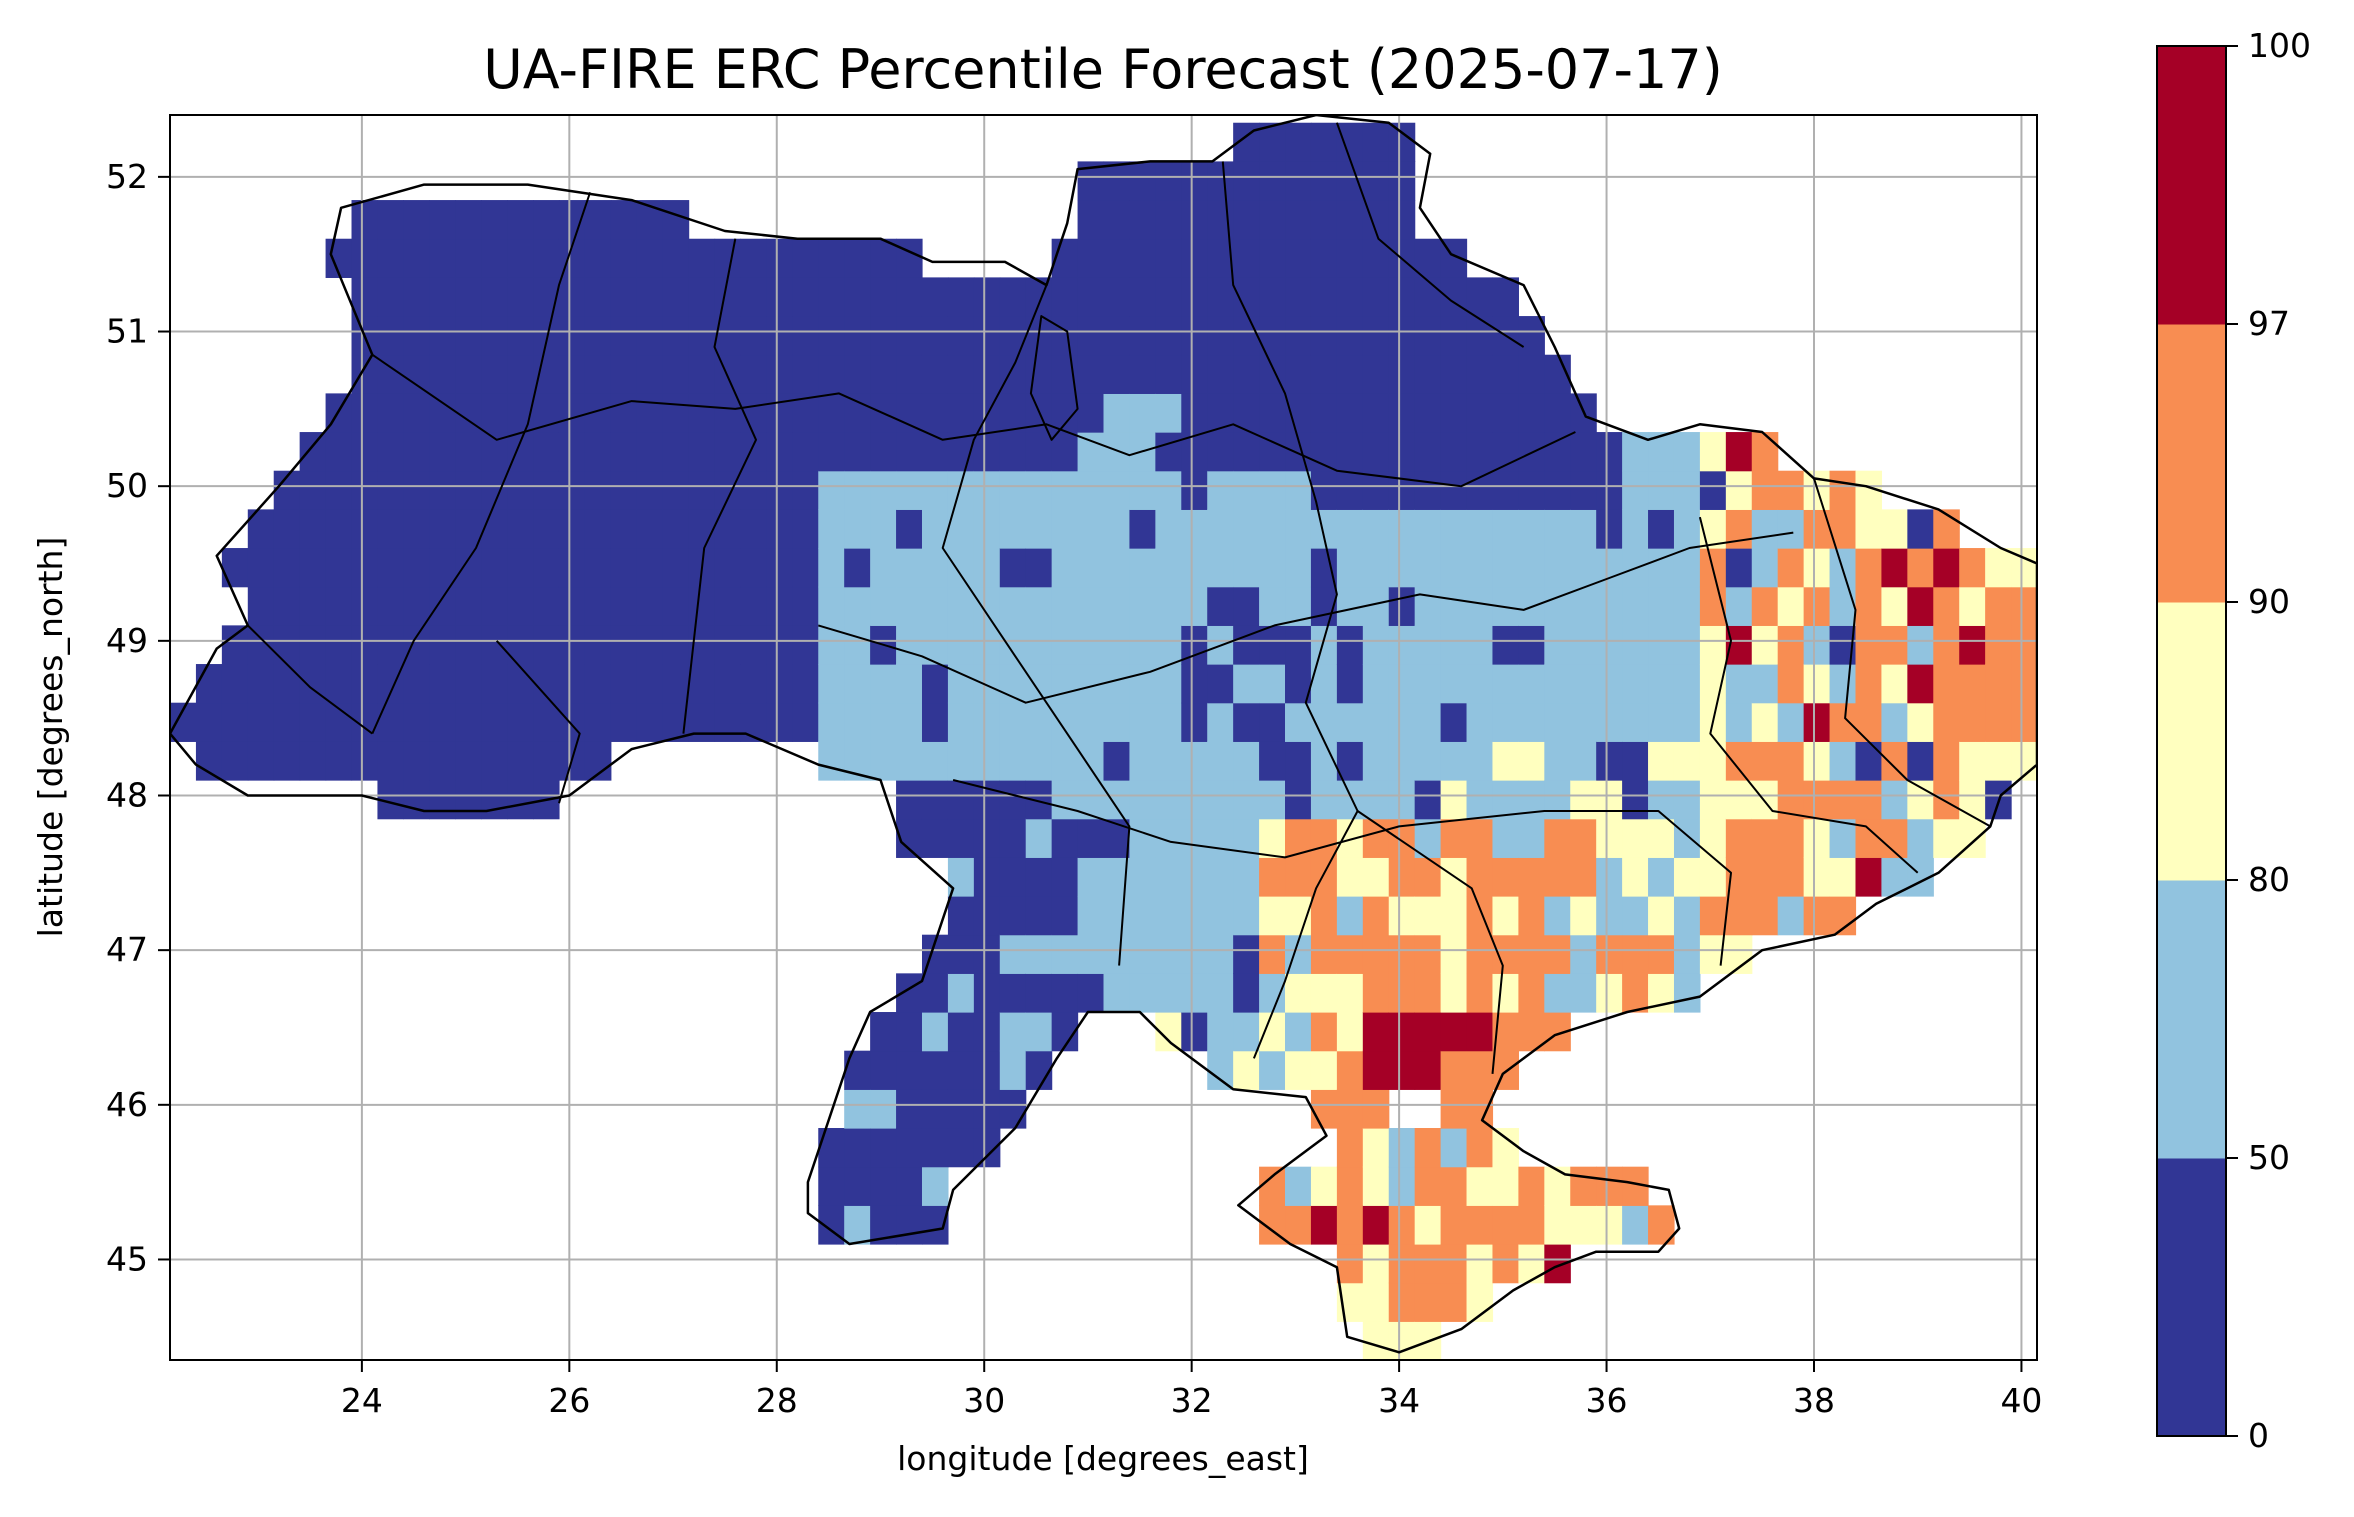 The height and width of the screenshot is (1517, 2354). What do you see at coordinates (1103, 1458) in the screenshot?
I see `x-axis-label: longitude [degrees_east]` at bounding box center [1103, 1458].